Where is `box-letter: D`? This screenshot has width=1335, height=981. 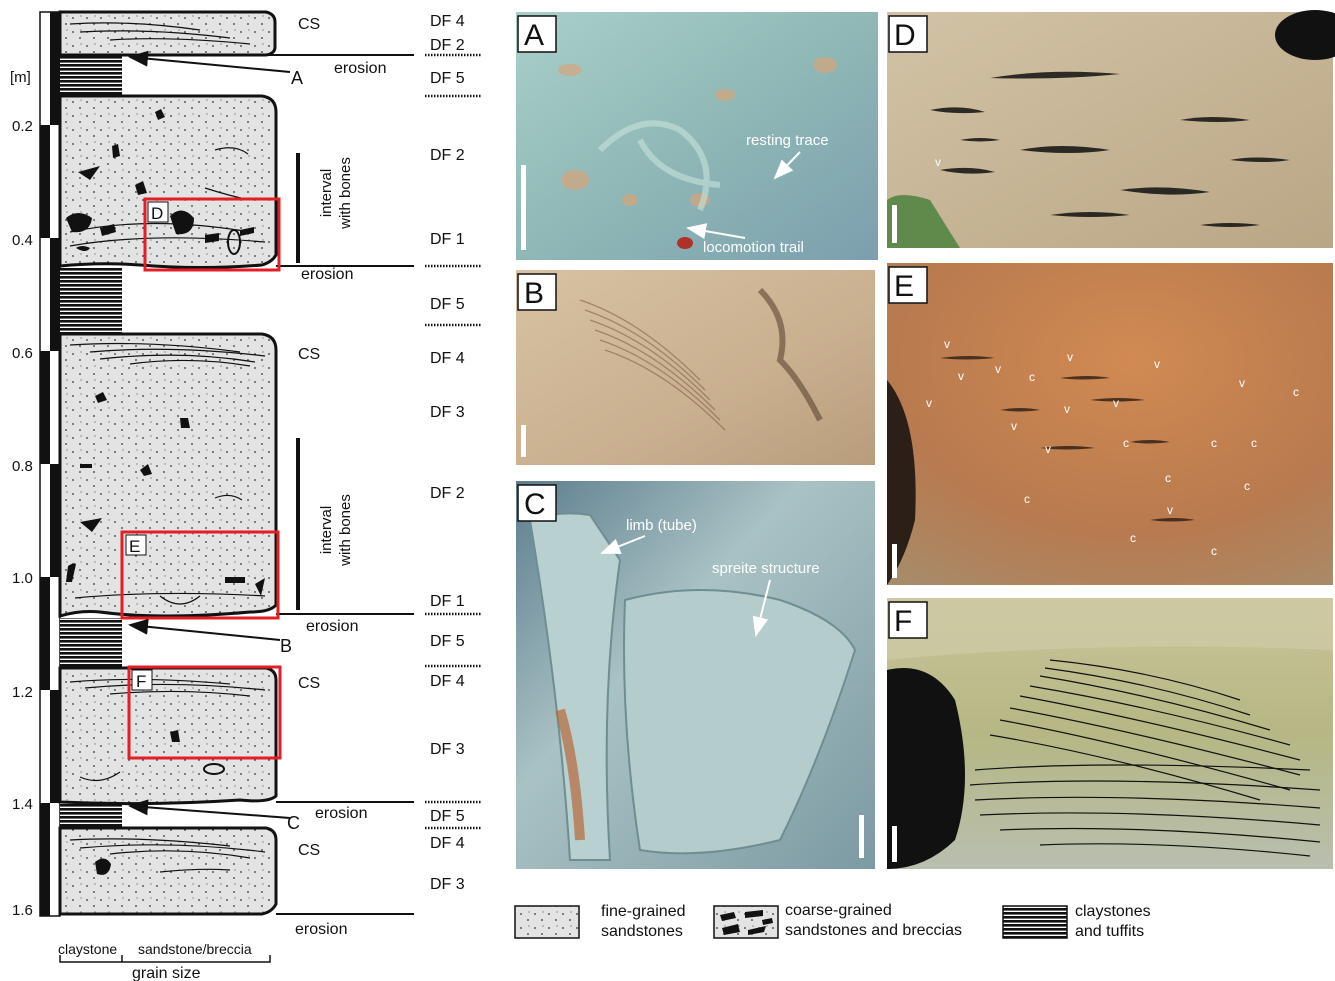
box-letter: D is located at coordinates (157, 213).